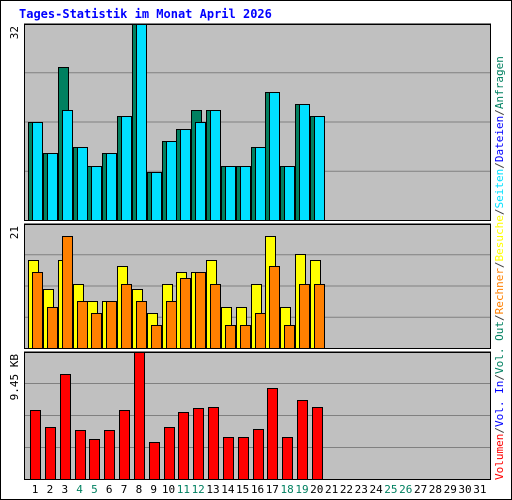 Image resolution: width=512 pixels, height=500 pixels. What do you see at coordinates (50, 489) in the screenshot?
I see `x-tick-label: 2` at bounding box center [50, 489].